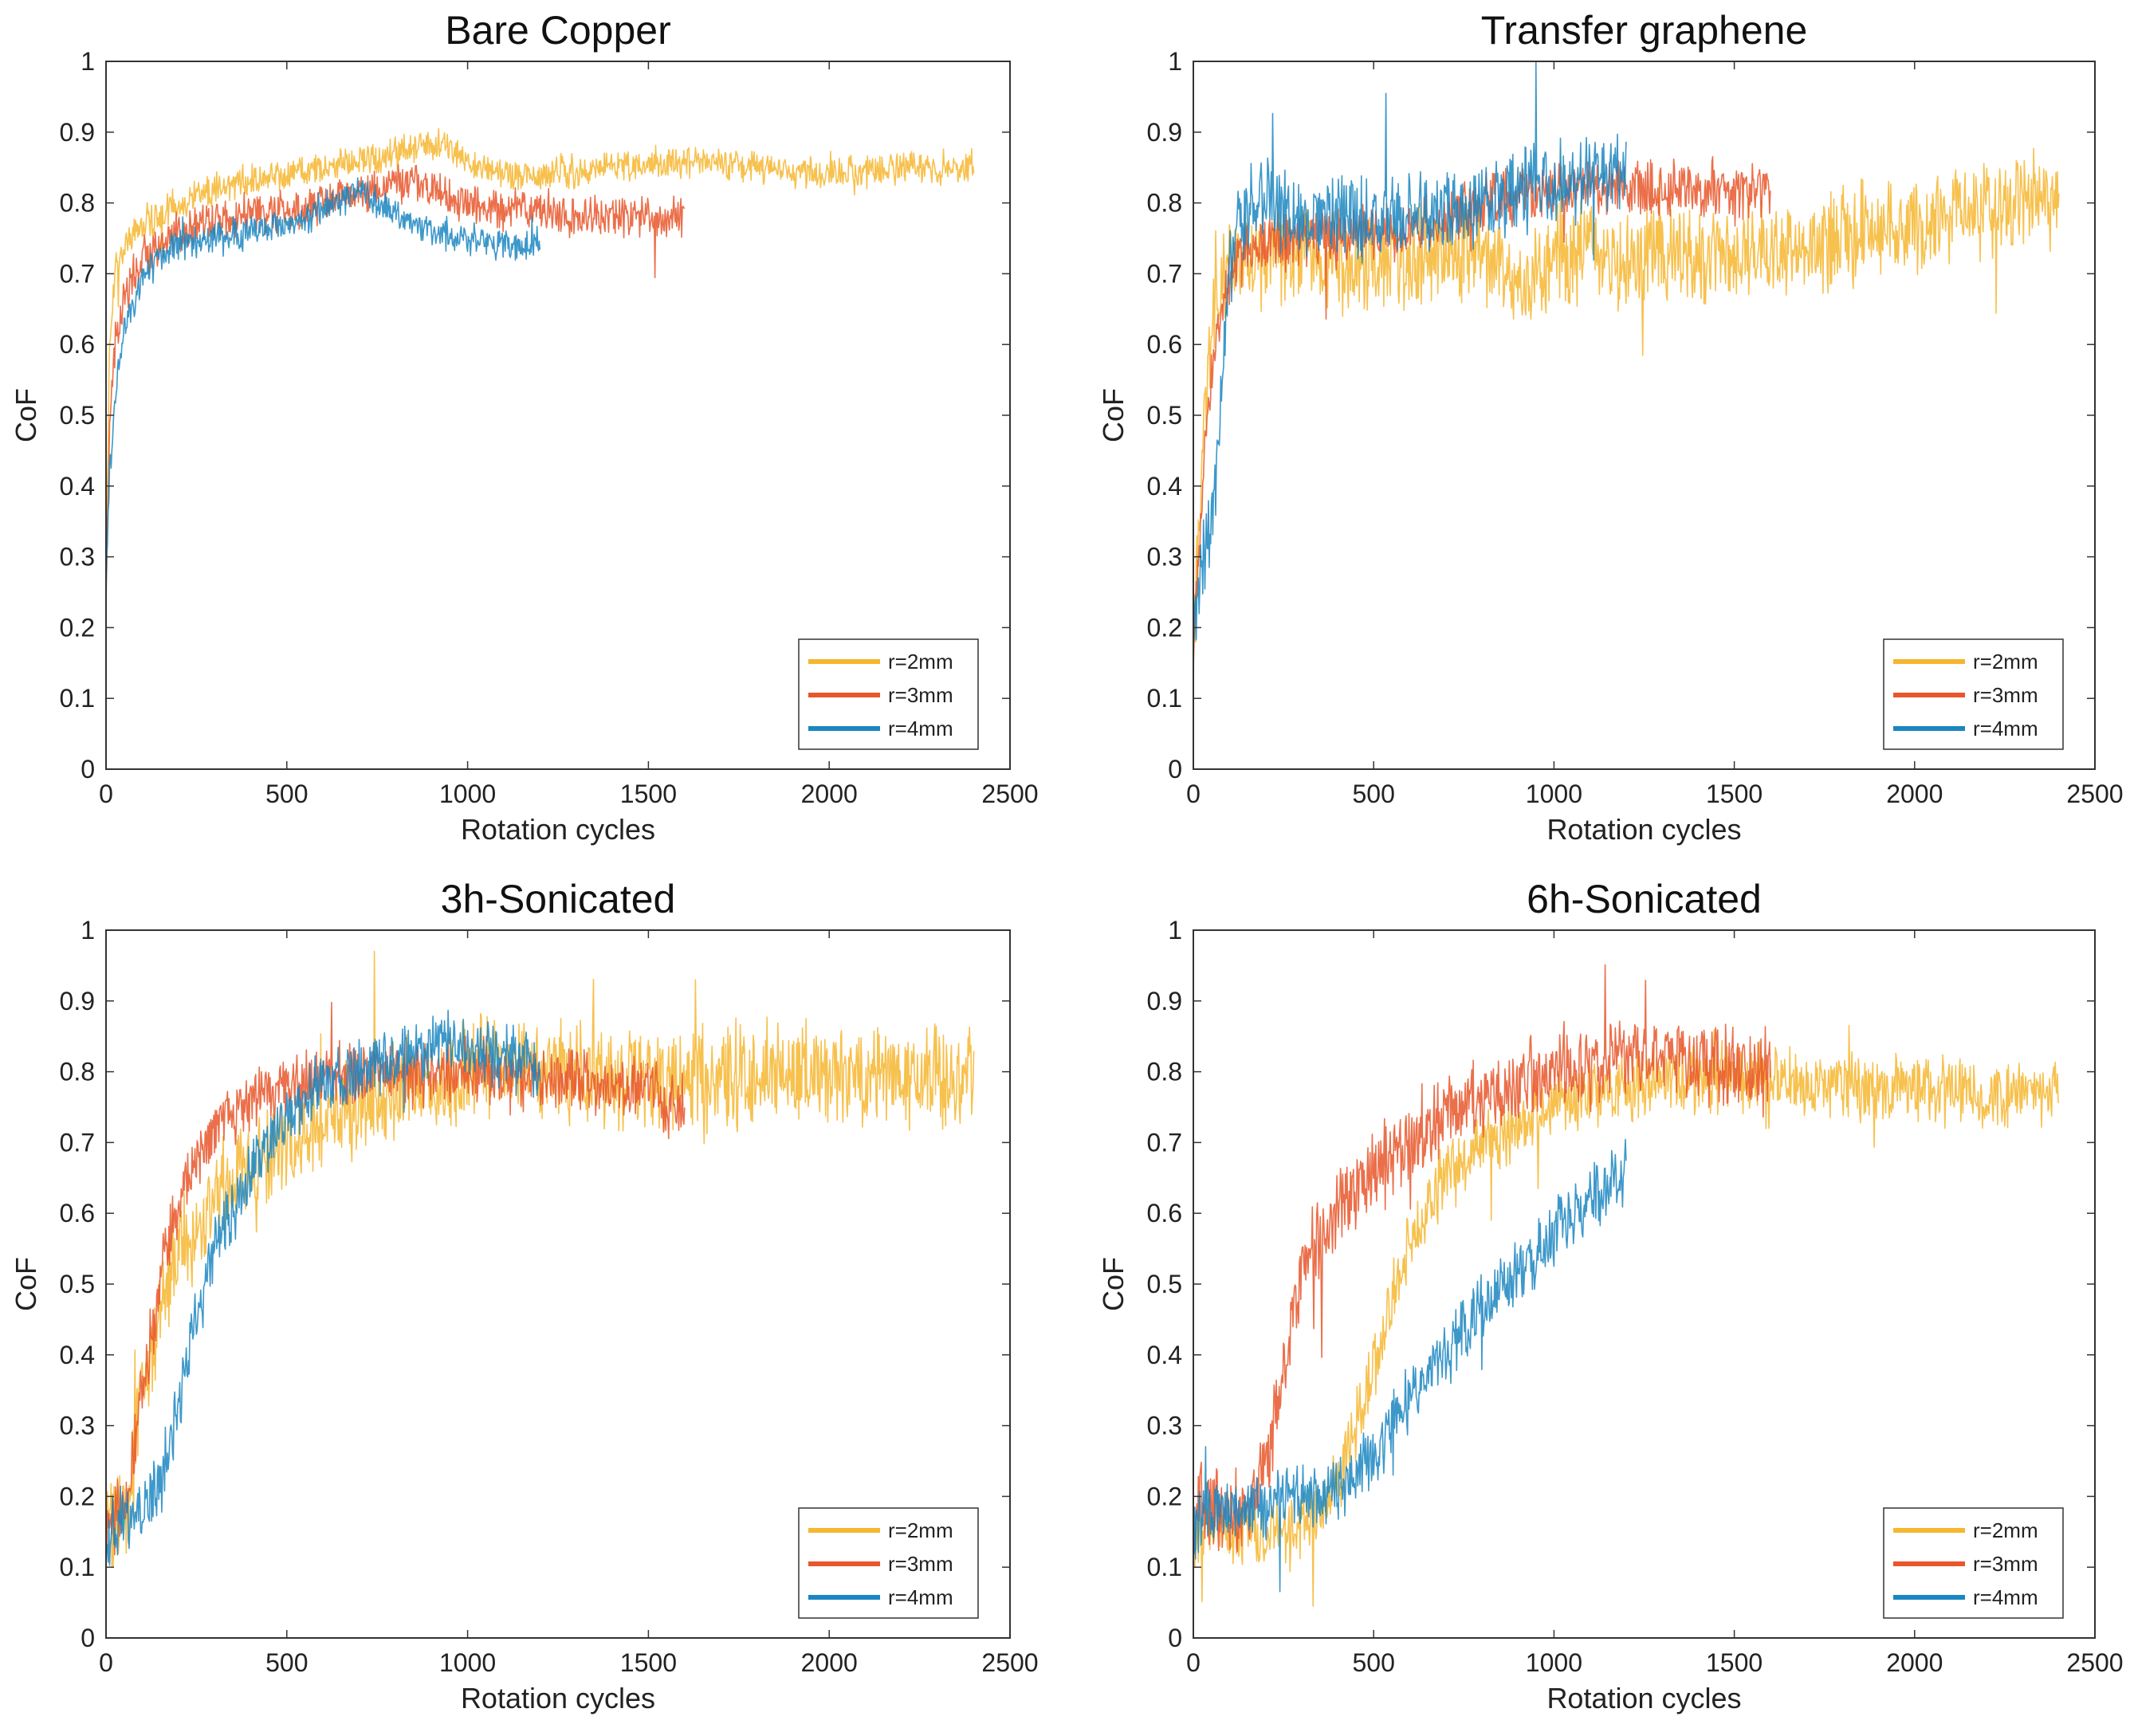 This screenshot has height=1736, width=2130. Describe the element at coordinates (558, 899) in the screenshot. I see `chart-title: 3h-Sonicated` at that location.